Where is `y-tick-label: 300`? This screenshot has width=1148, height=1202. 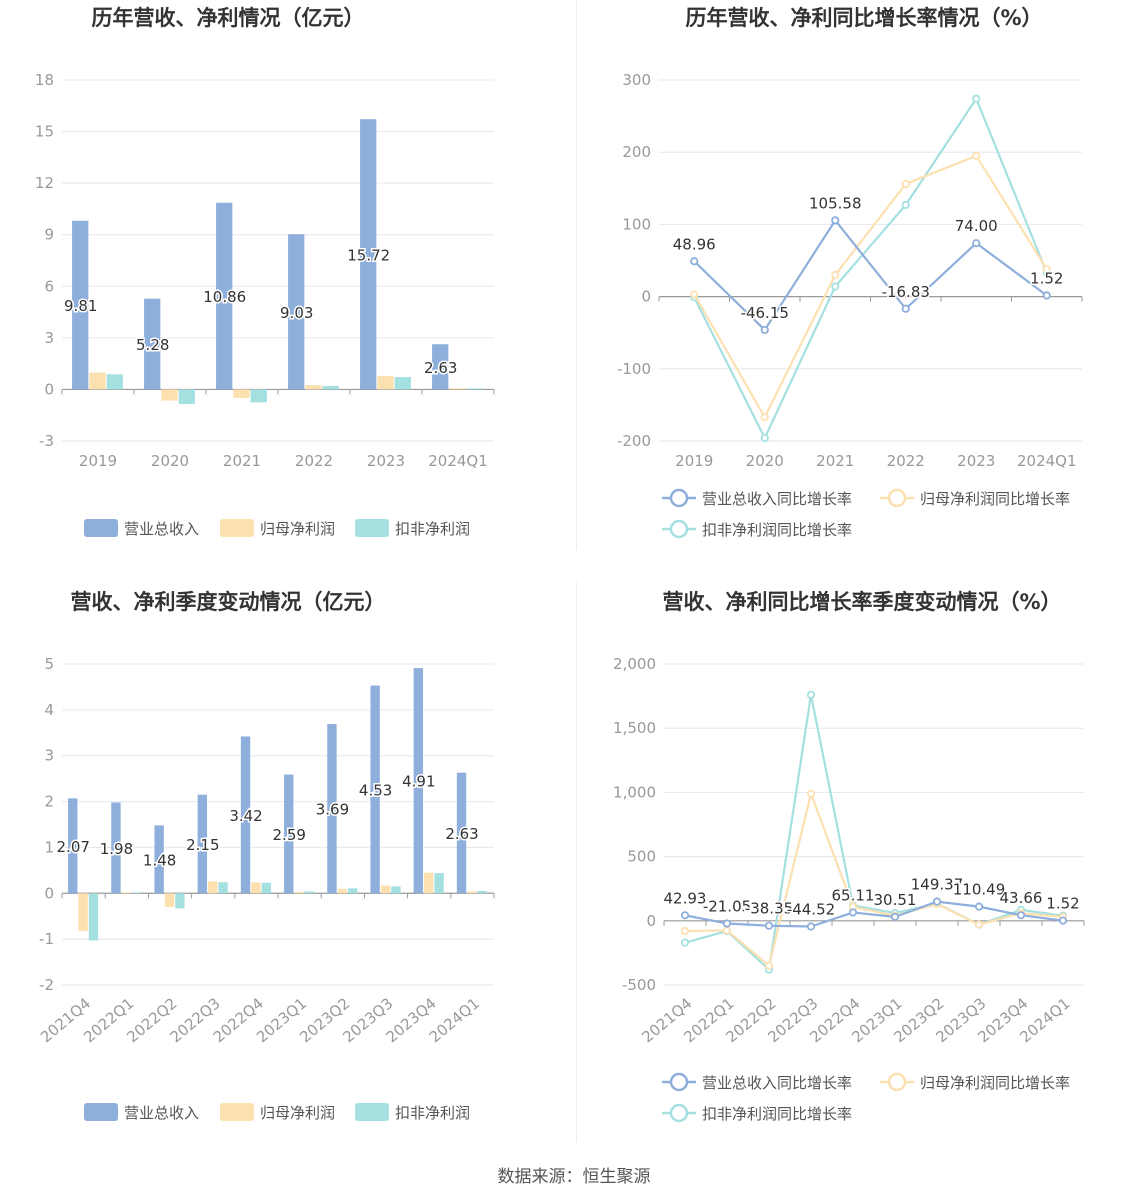
y-tick-label: 300 is located at coordinates (636, 80).